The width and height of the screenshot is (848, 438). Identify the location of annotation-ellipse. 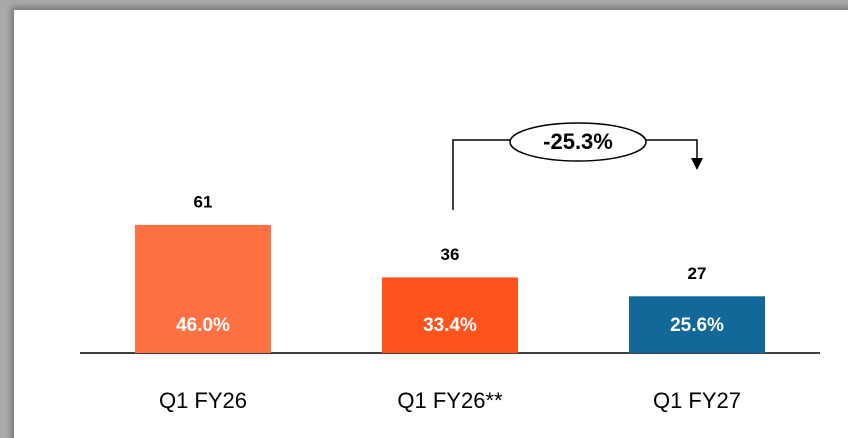
(578, 142).